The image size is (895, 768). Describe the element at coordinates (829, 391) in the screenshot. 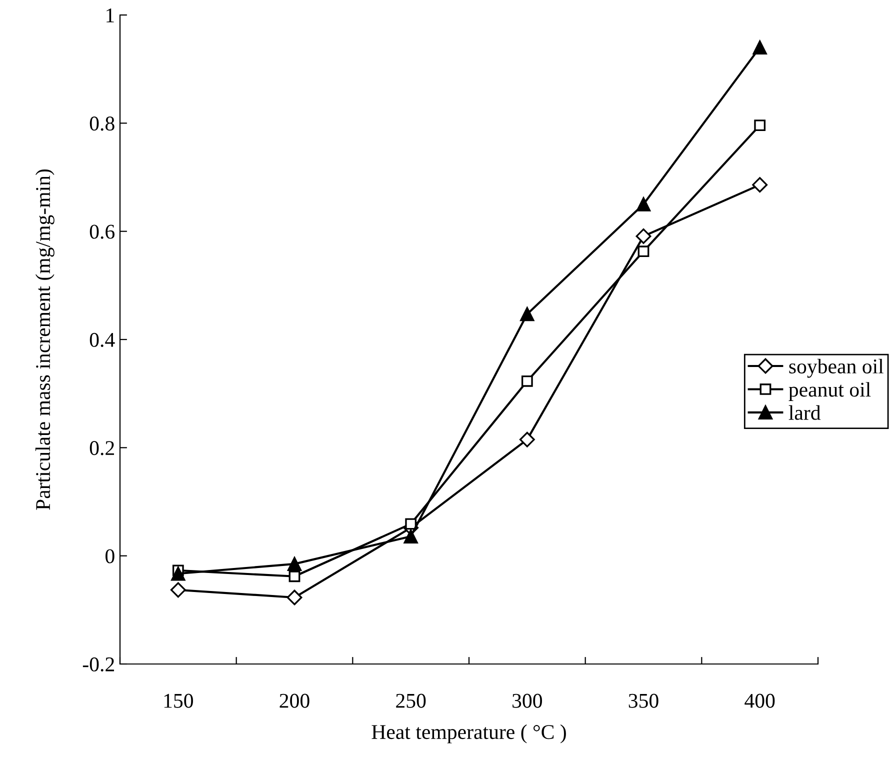

I see `legend-label: peanut oil` at that location.